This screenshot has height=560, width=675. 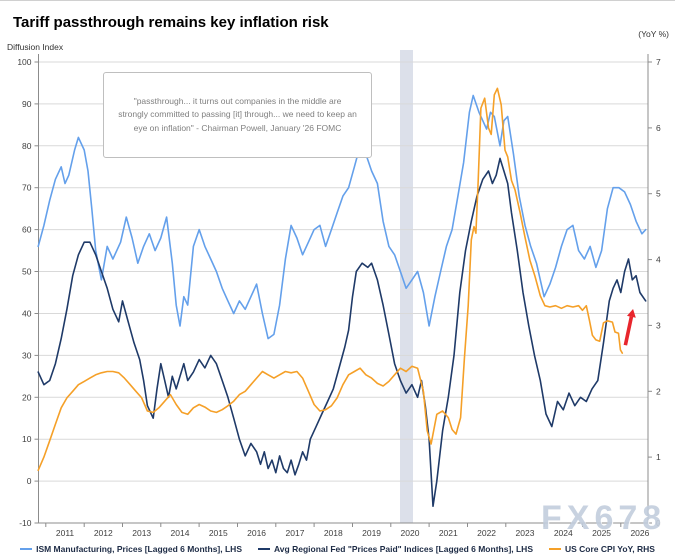 I want to click on lhs-tick-label: 0, so click(x=29, y=481).